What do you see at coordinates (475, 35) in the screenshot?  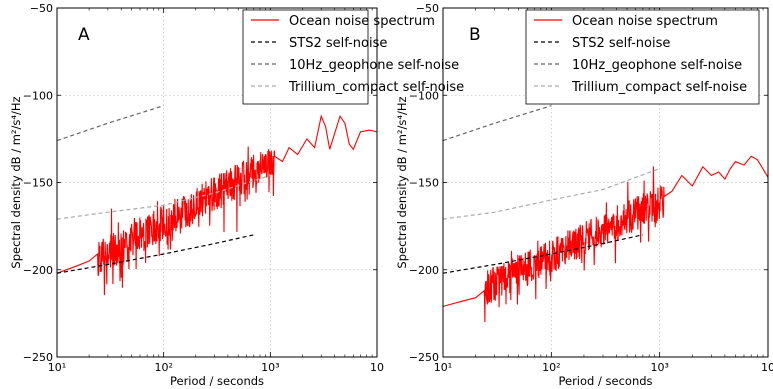 I see `panel-label: B` at bounding box center [475, 35].